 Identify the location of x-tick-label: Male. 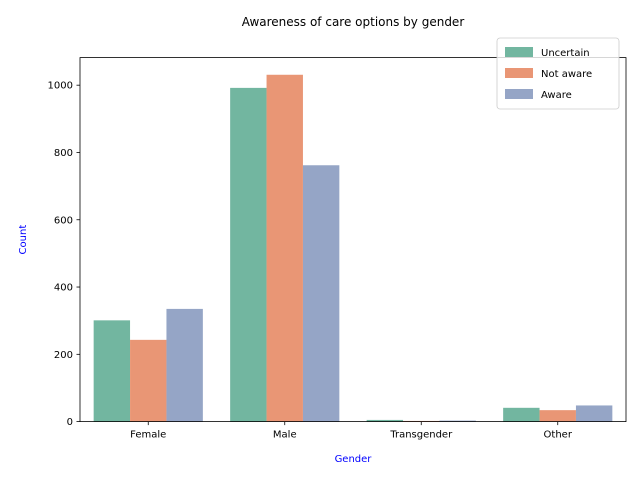
(285, 435).